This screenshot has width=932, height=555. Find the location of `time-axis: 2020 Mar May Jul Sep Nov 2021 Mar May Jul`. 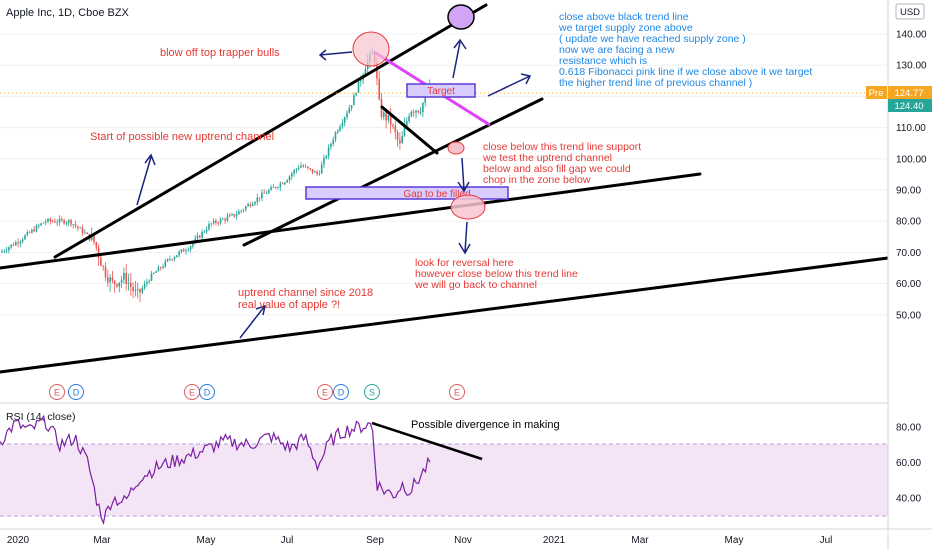

time-axis: 2020 Mar May Jul Sep Nov 2021 Mar May Jul is located at coordinates (420, 540).